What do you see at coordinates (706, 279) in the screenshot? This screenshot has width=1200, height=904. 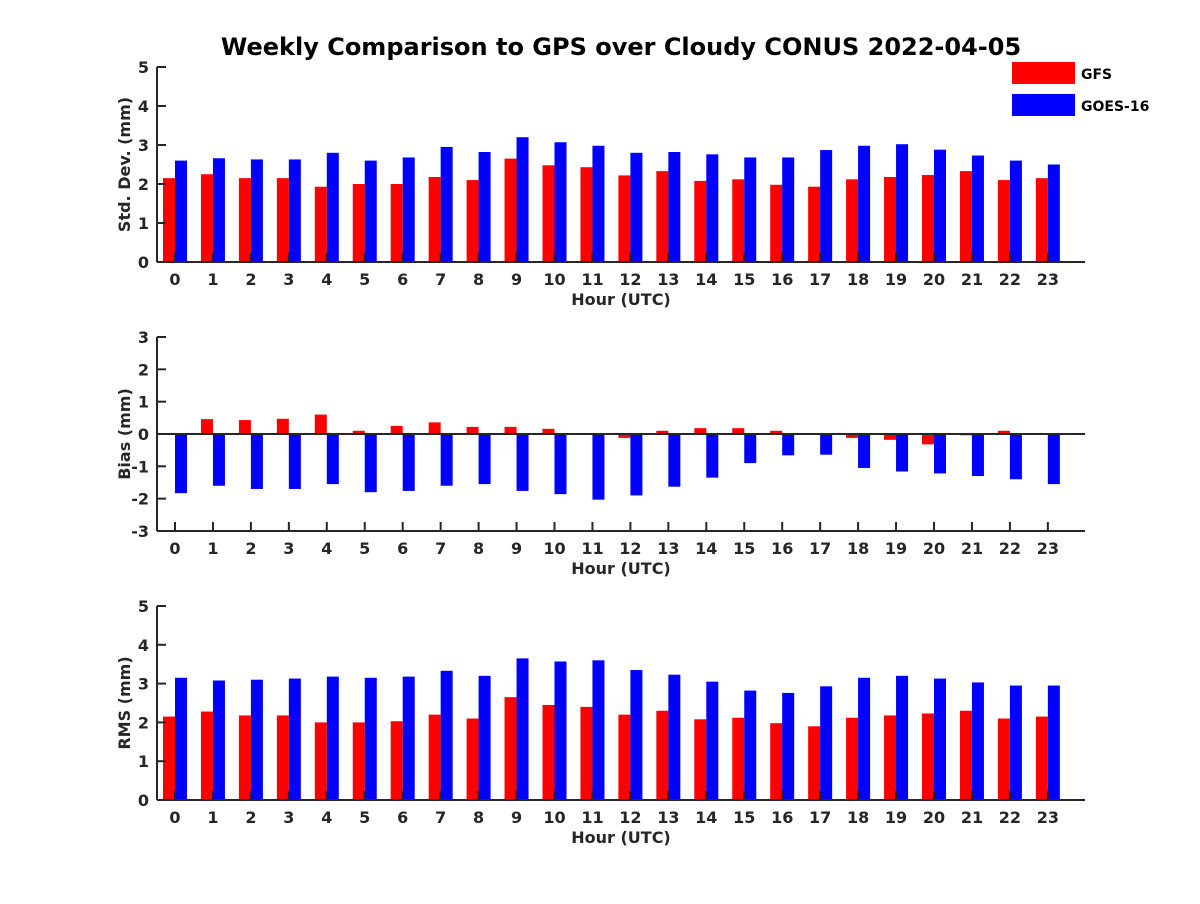 I see `x-tick-label: 14` at bounding box center [706, 279].